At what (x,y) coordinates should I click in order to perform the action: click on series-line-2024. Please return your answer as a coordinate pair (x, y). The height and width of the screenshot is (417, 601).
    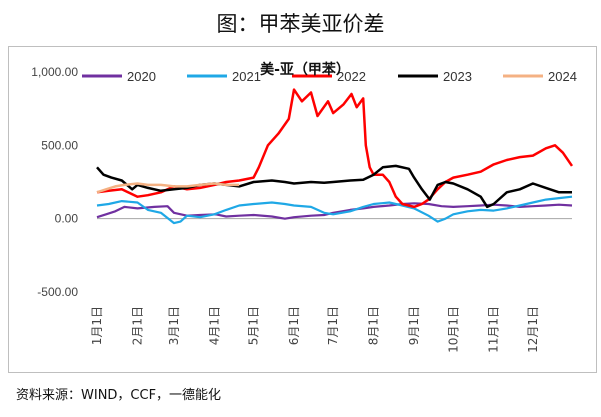
    Looking at the image, I should click on (168, 188).